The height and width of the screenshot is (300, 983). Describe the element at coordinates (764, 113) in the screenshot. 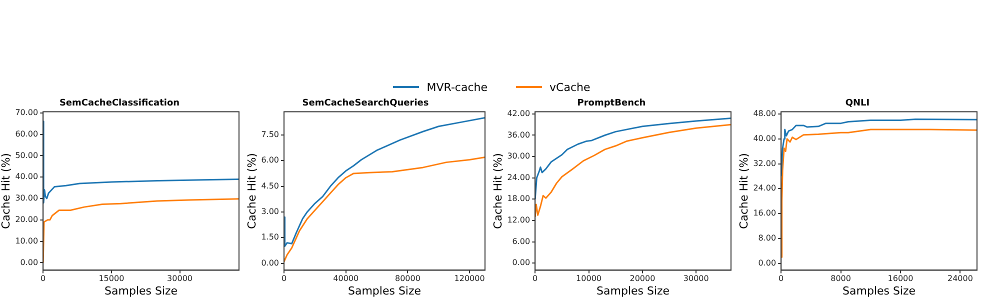

I see `y-tick-label: 48.00` at that location.